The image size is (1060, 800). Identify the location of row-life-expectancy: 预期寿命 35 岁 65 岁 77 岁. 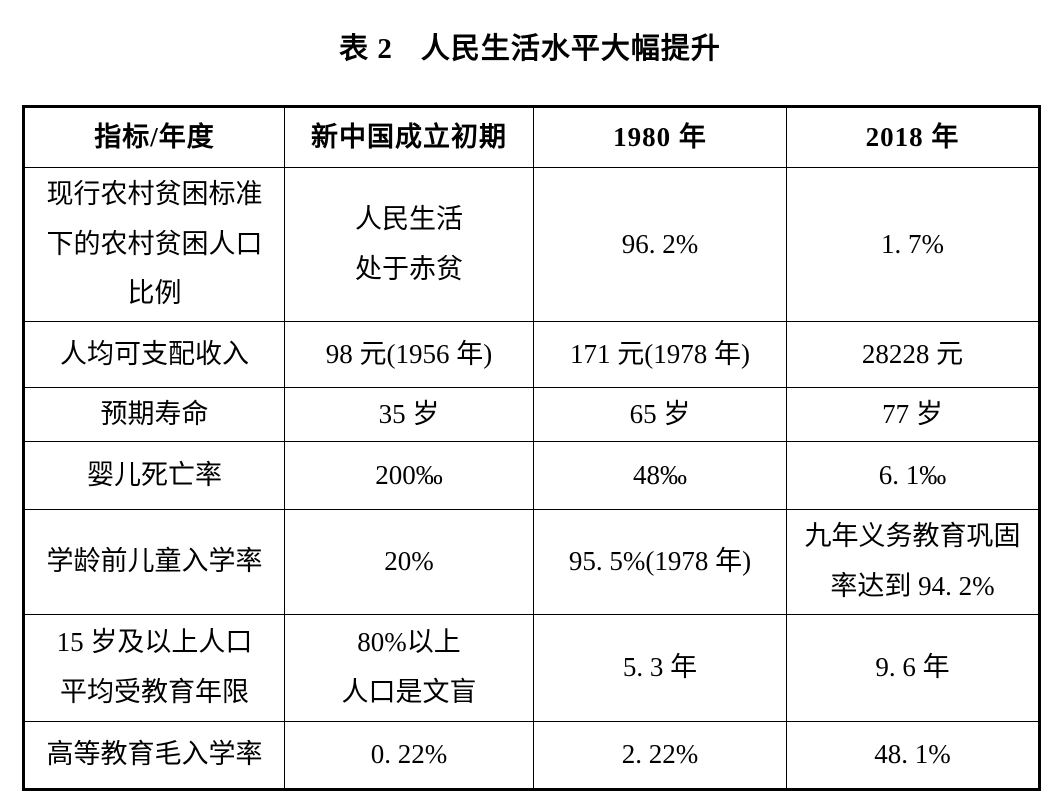
(531, 414).